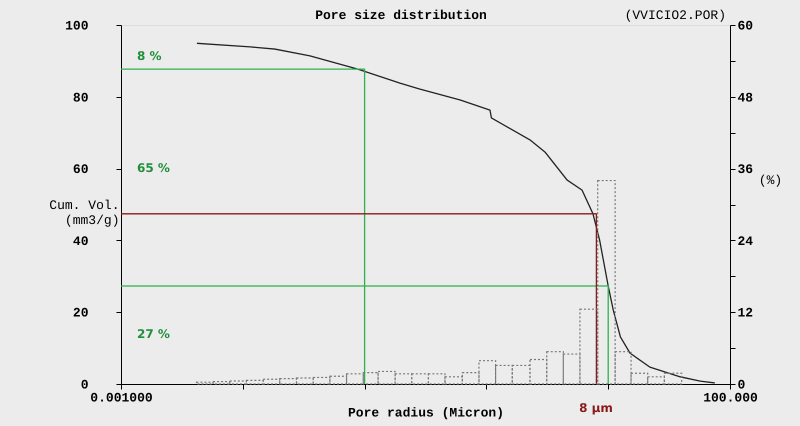  What do you see at coordinates (730, 398) in the screenshot?
I see `x-tick-label: 100.000` at bounding box center [730, 398].